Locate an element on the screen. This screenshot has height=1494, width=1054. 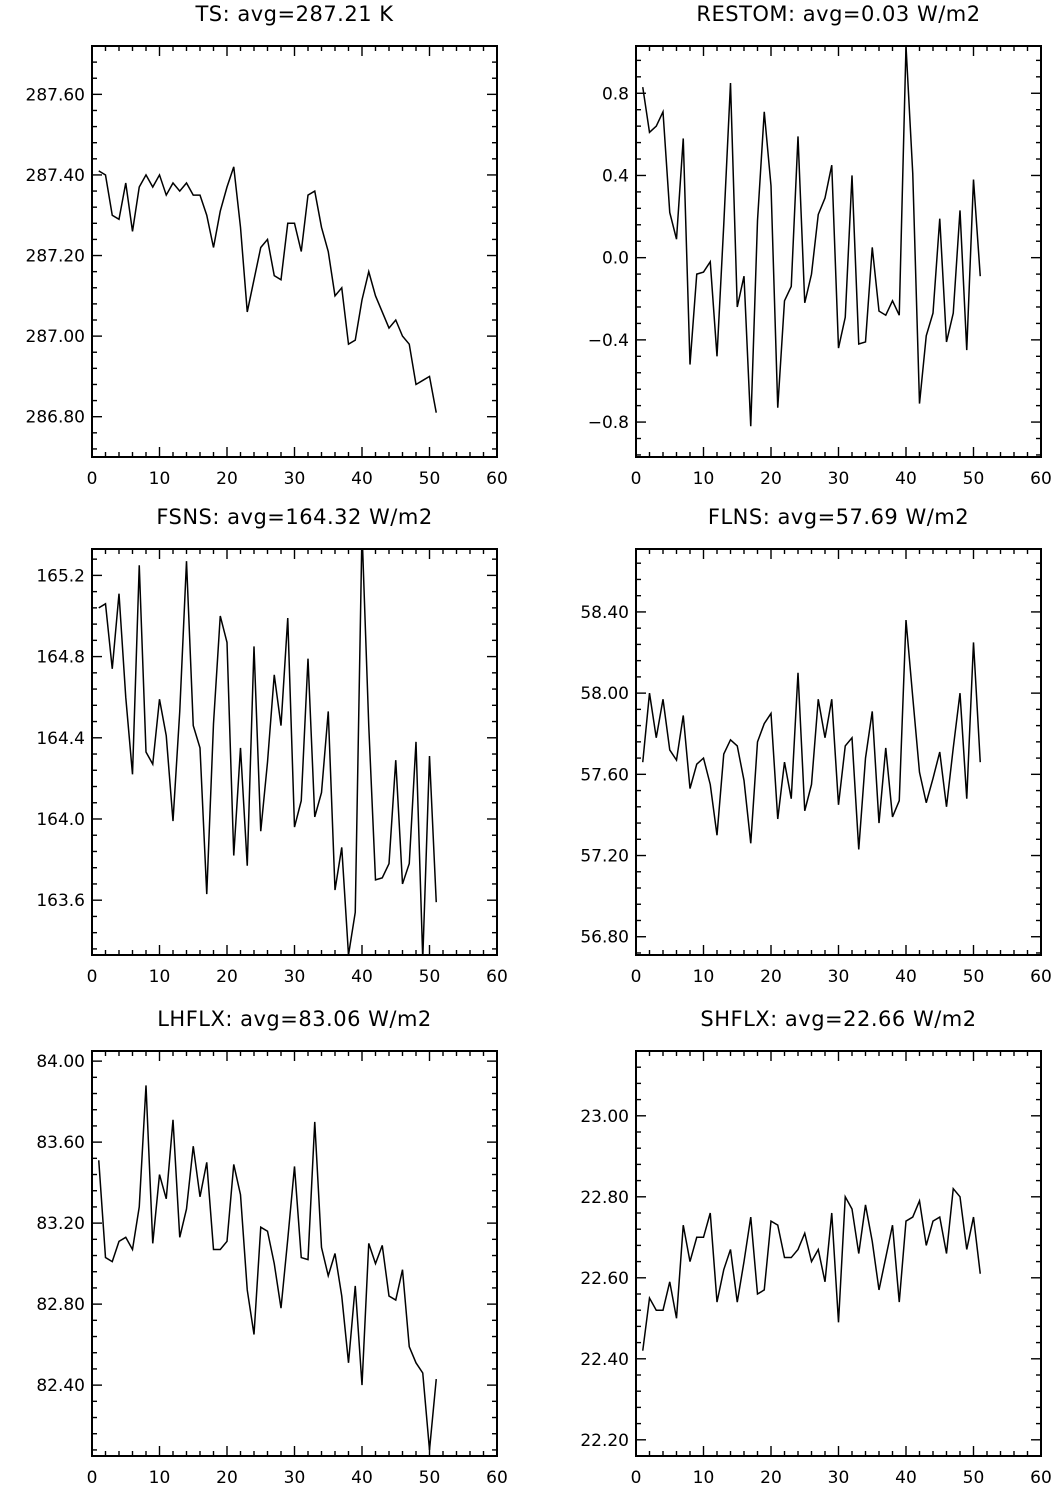
chart-5-xtick-label: 20 is located at coordinates (227, 1478).